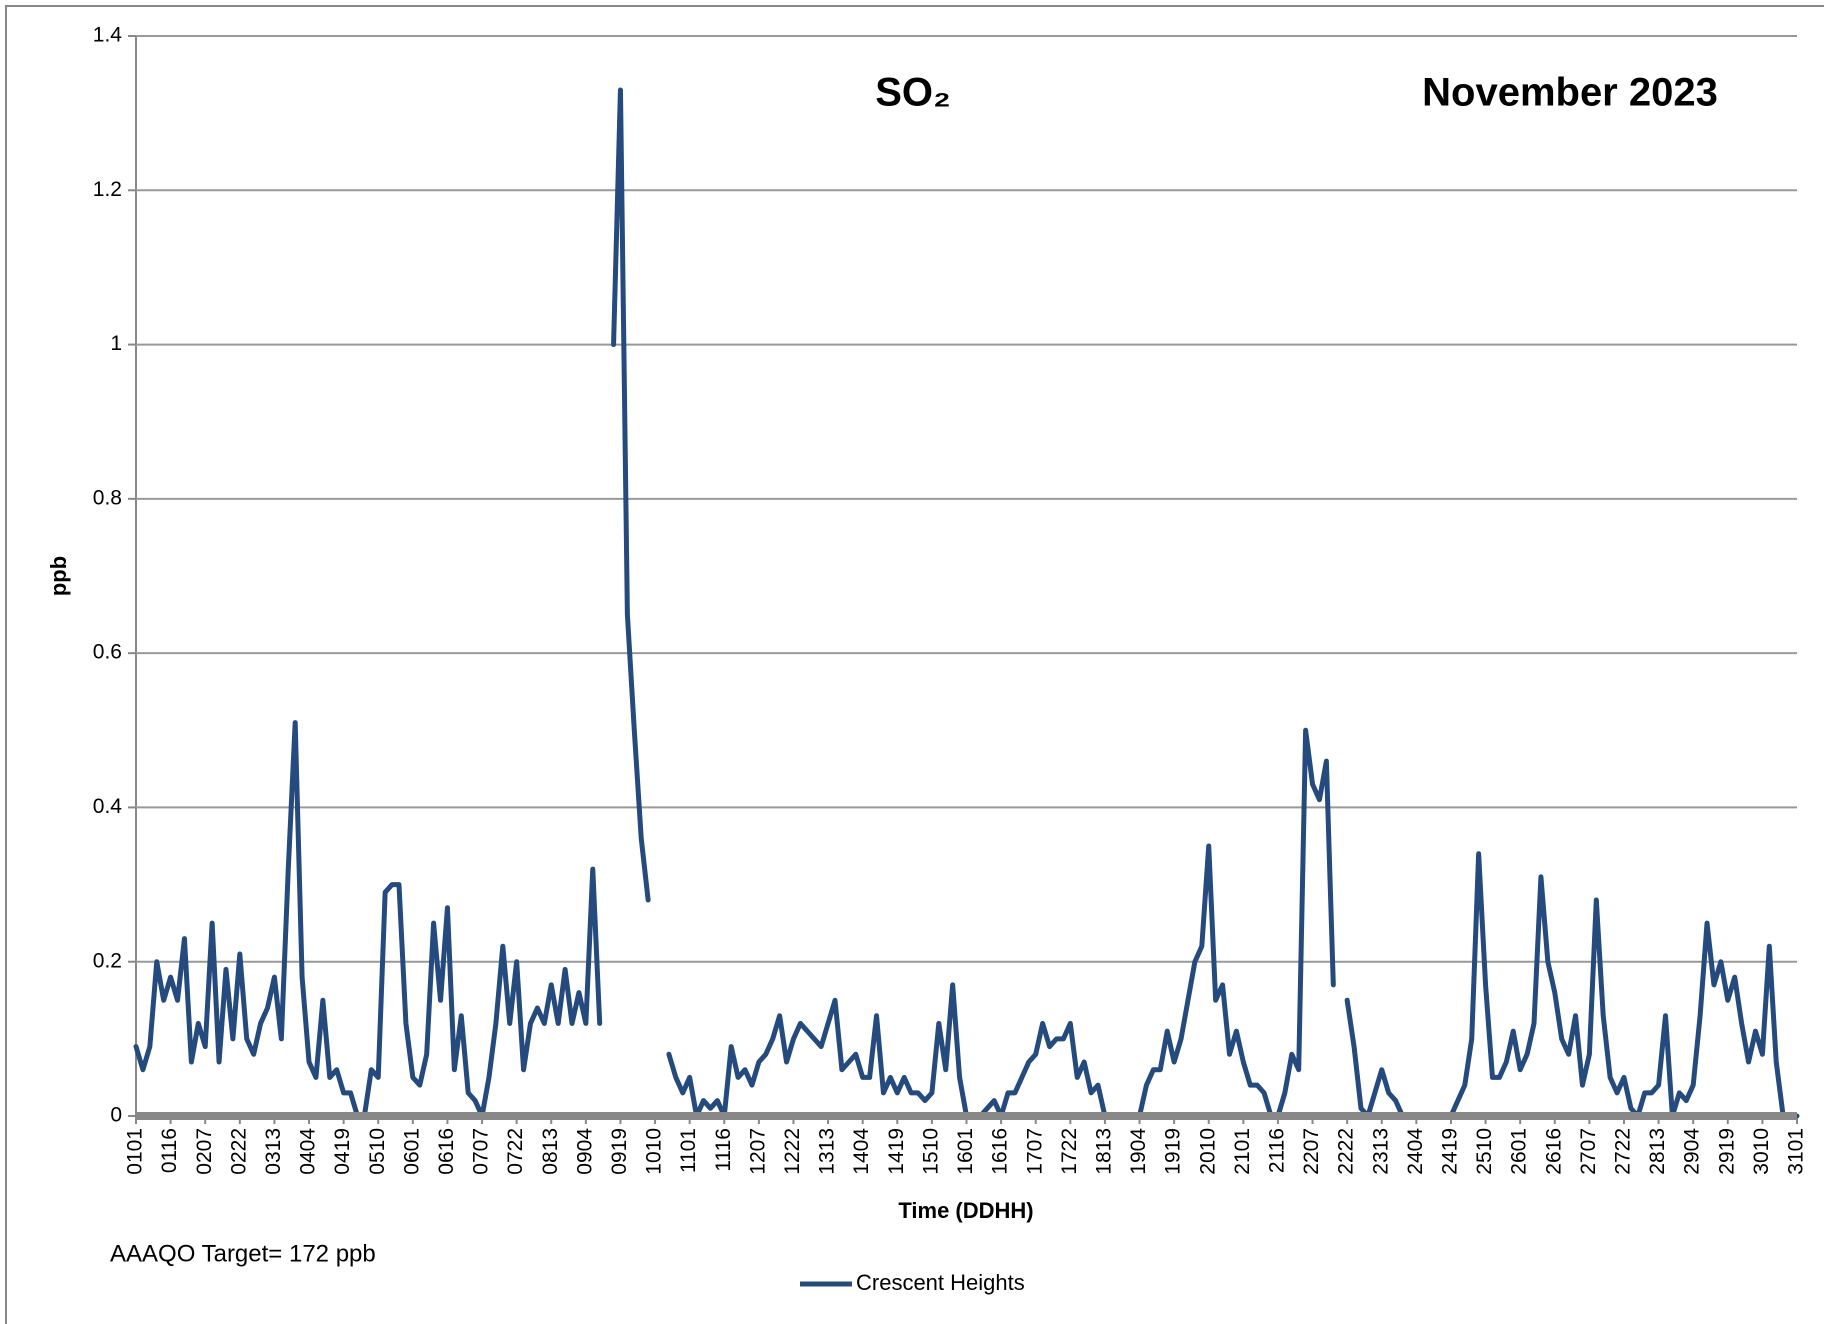 The width and height of the screenshot is (1824, 1324). What do you see at coordinates (827, 1151) in the screenshot?
I see `x-tick-label: 1313` at bounding box center [827, 1151].